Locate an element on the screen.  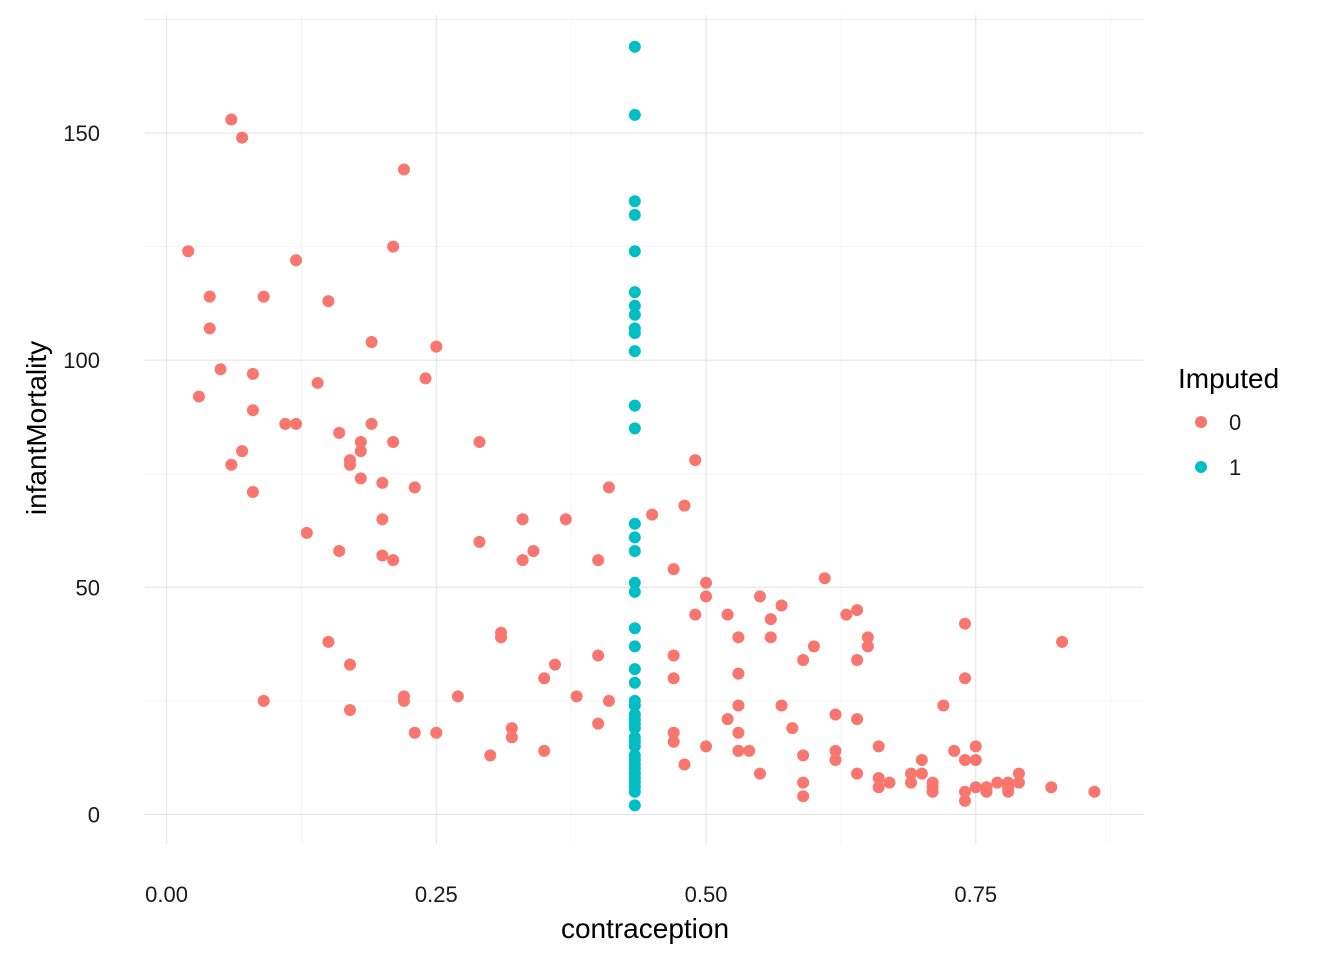
x-tick-label: 0.50 is located at coordinates (706, 894).